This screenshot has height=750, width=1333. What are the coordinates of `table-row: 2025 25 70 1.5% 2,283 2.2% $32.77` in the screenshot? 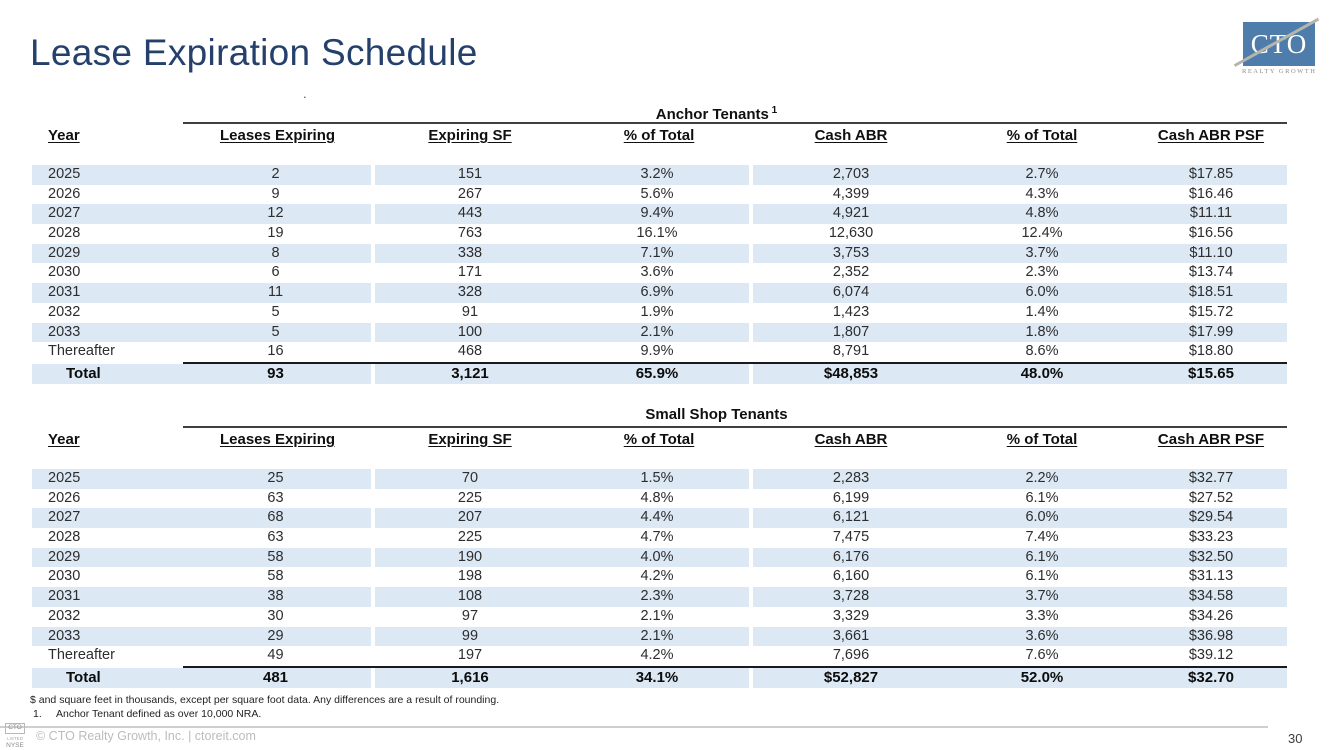 It's located at (659, 479).